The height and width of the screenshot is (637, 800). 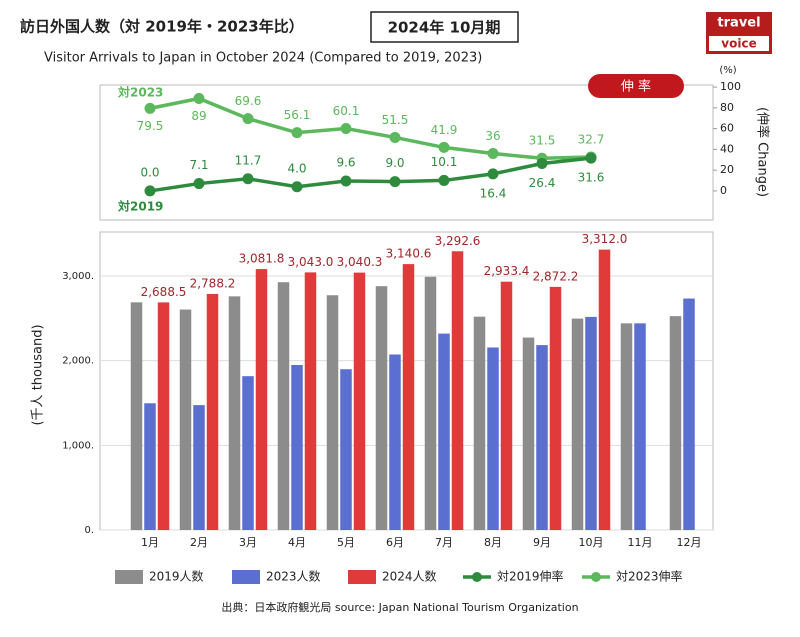 What do you see at coordinates (164, 292) in the screenshot?
I see `value-label: 2,688.5` at bounding box center [164, 292].